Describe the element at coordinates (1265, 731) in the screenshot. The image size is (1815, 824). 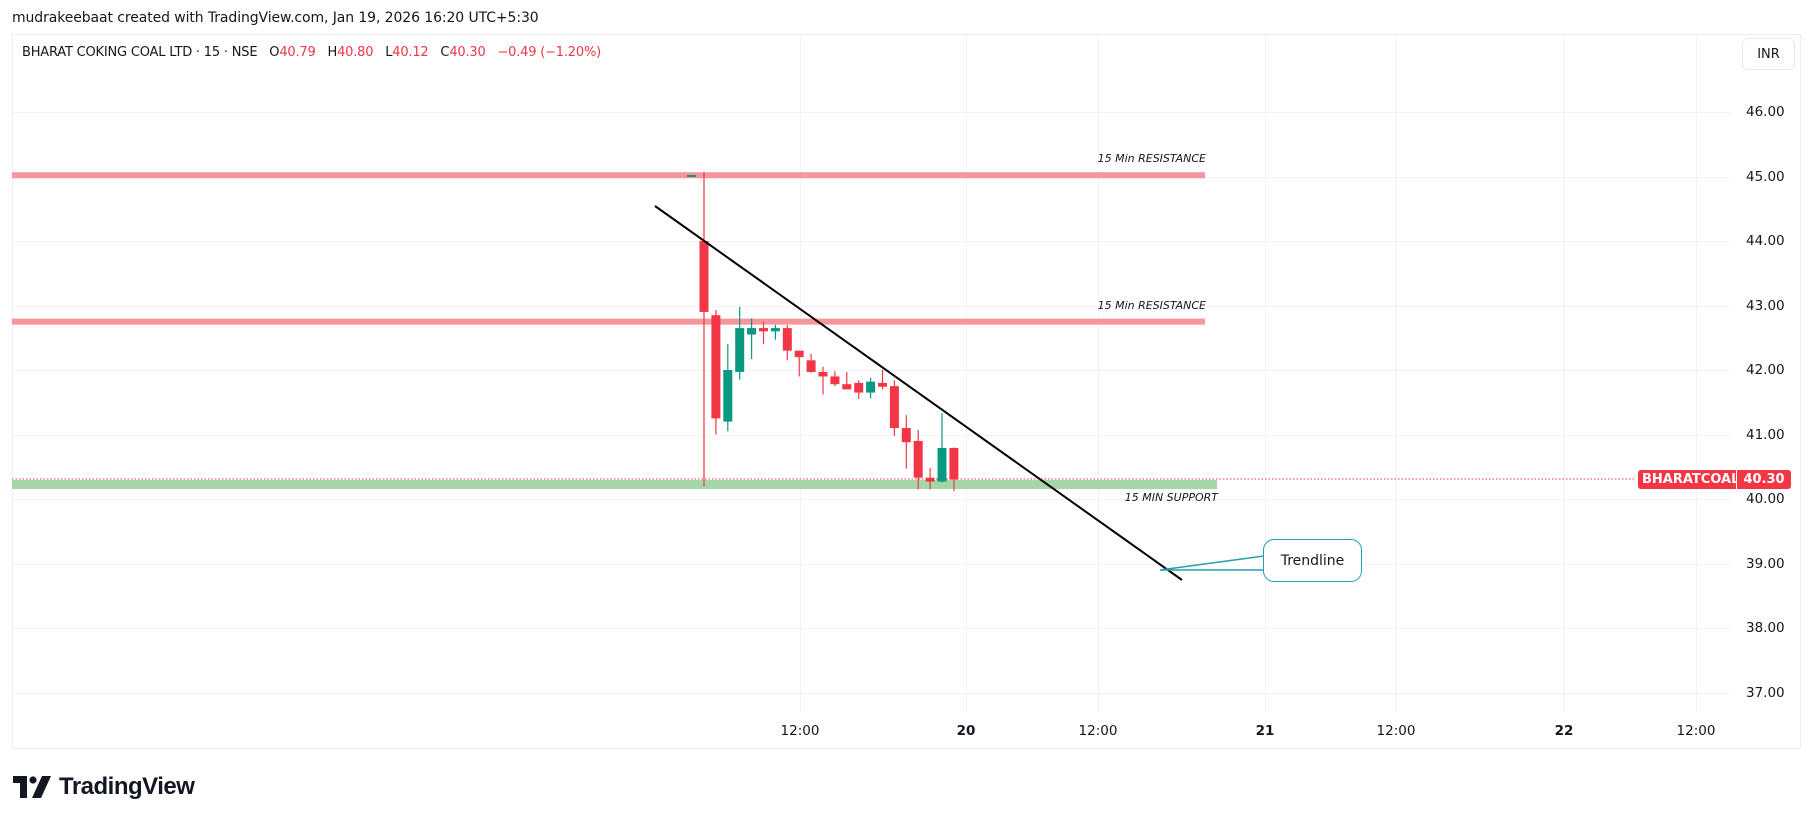
I see `time-tick: 21` at that location.